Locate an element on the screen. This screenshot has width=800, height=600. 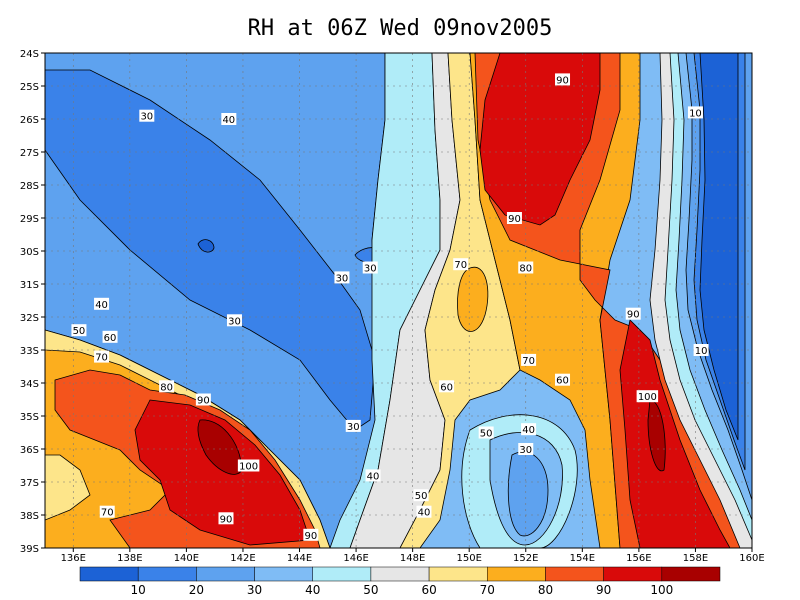
x-tick-label: 156E is located at coordinates (638, 558).